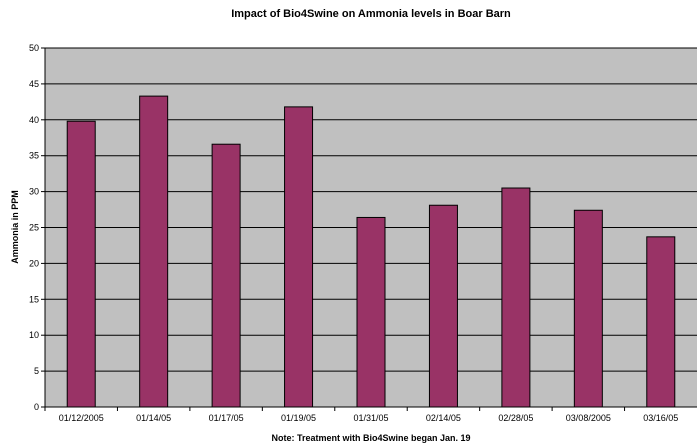 The image size is (697, 444). I want to click on x-tick-label: 01/17/05, so click(226, 418).